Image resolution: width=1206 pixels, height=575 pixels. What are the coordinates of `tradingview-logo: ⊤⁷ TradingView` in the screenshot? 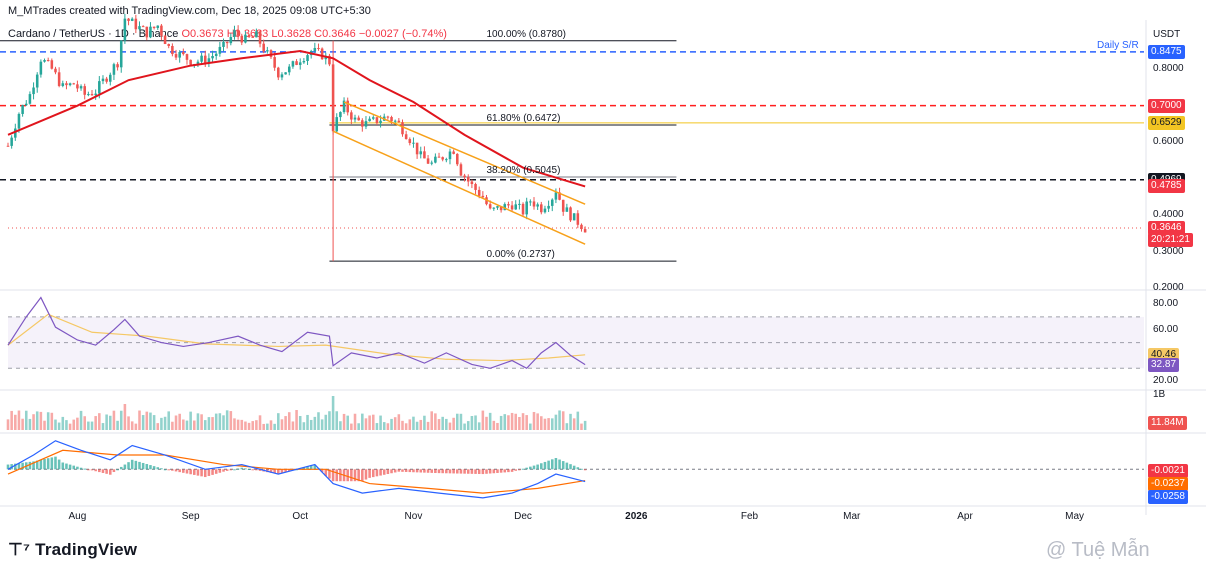 It's located at (72, 550).